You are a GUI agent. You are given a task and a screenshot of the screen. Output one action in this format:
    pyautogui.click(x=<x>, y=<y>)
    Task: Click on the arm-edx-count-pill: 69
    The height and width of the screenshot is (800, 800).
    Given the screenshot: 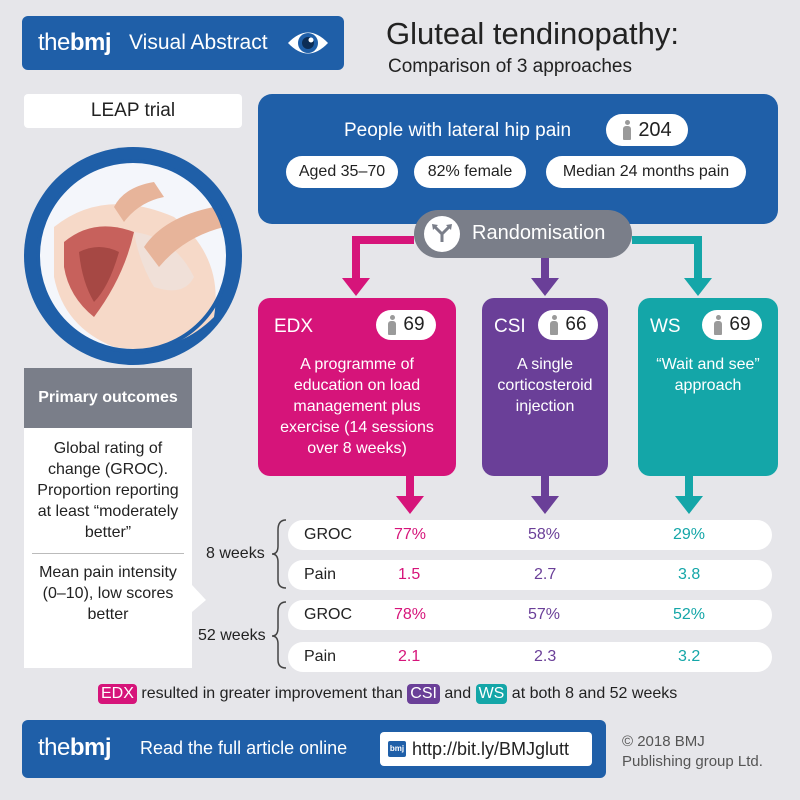 What is the action you would take?
    pyautogui.click(x=406, y=325)
    